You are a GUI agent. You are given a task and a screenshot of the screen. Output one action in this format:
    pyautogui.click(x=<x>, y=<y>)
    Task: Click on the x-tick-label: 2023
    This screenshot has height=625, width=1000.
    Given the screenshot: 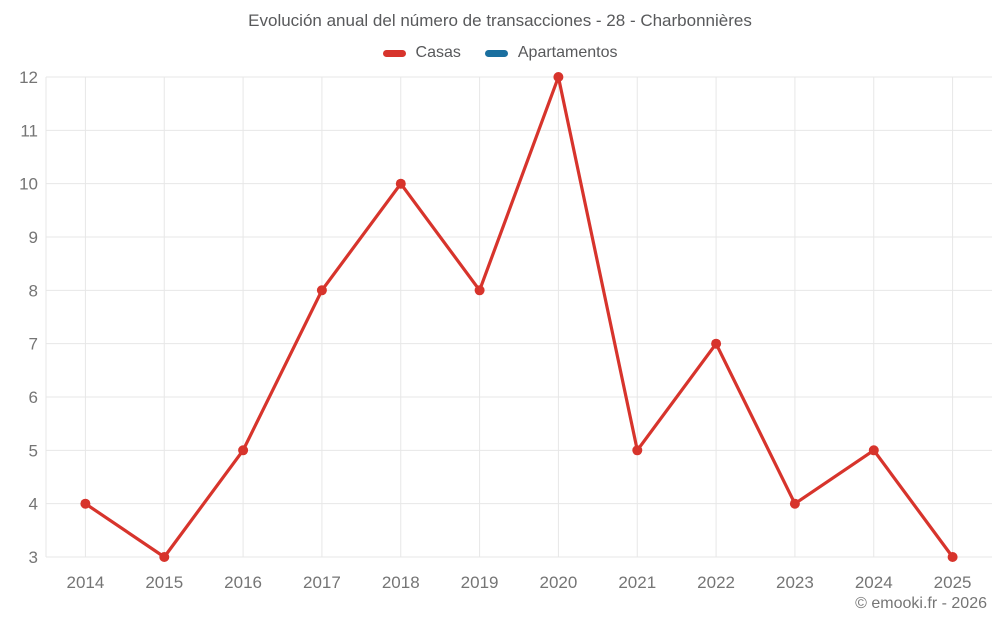 What is the action you would take?
    pyautogui.click(x=795, y=582)
    